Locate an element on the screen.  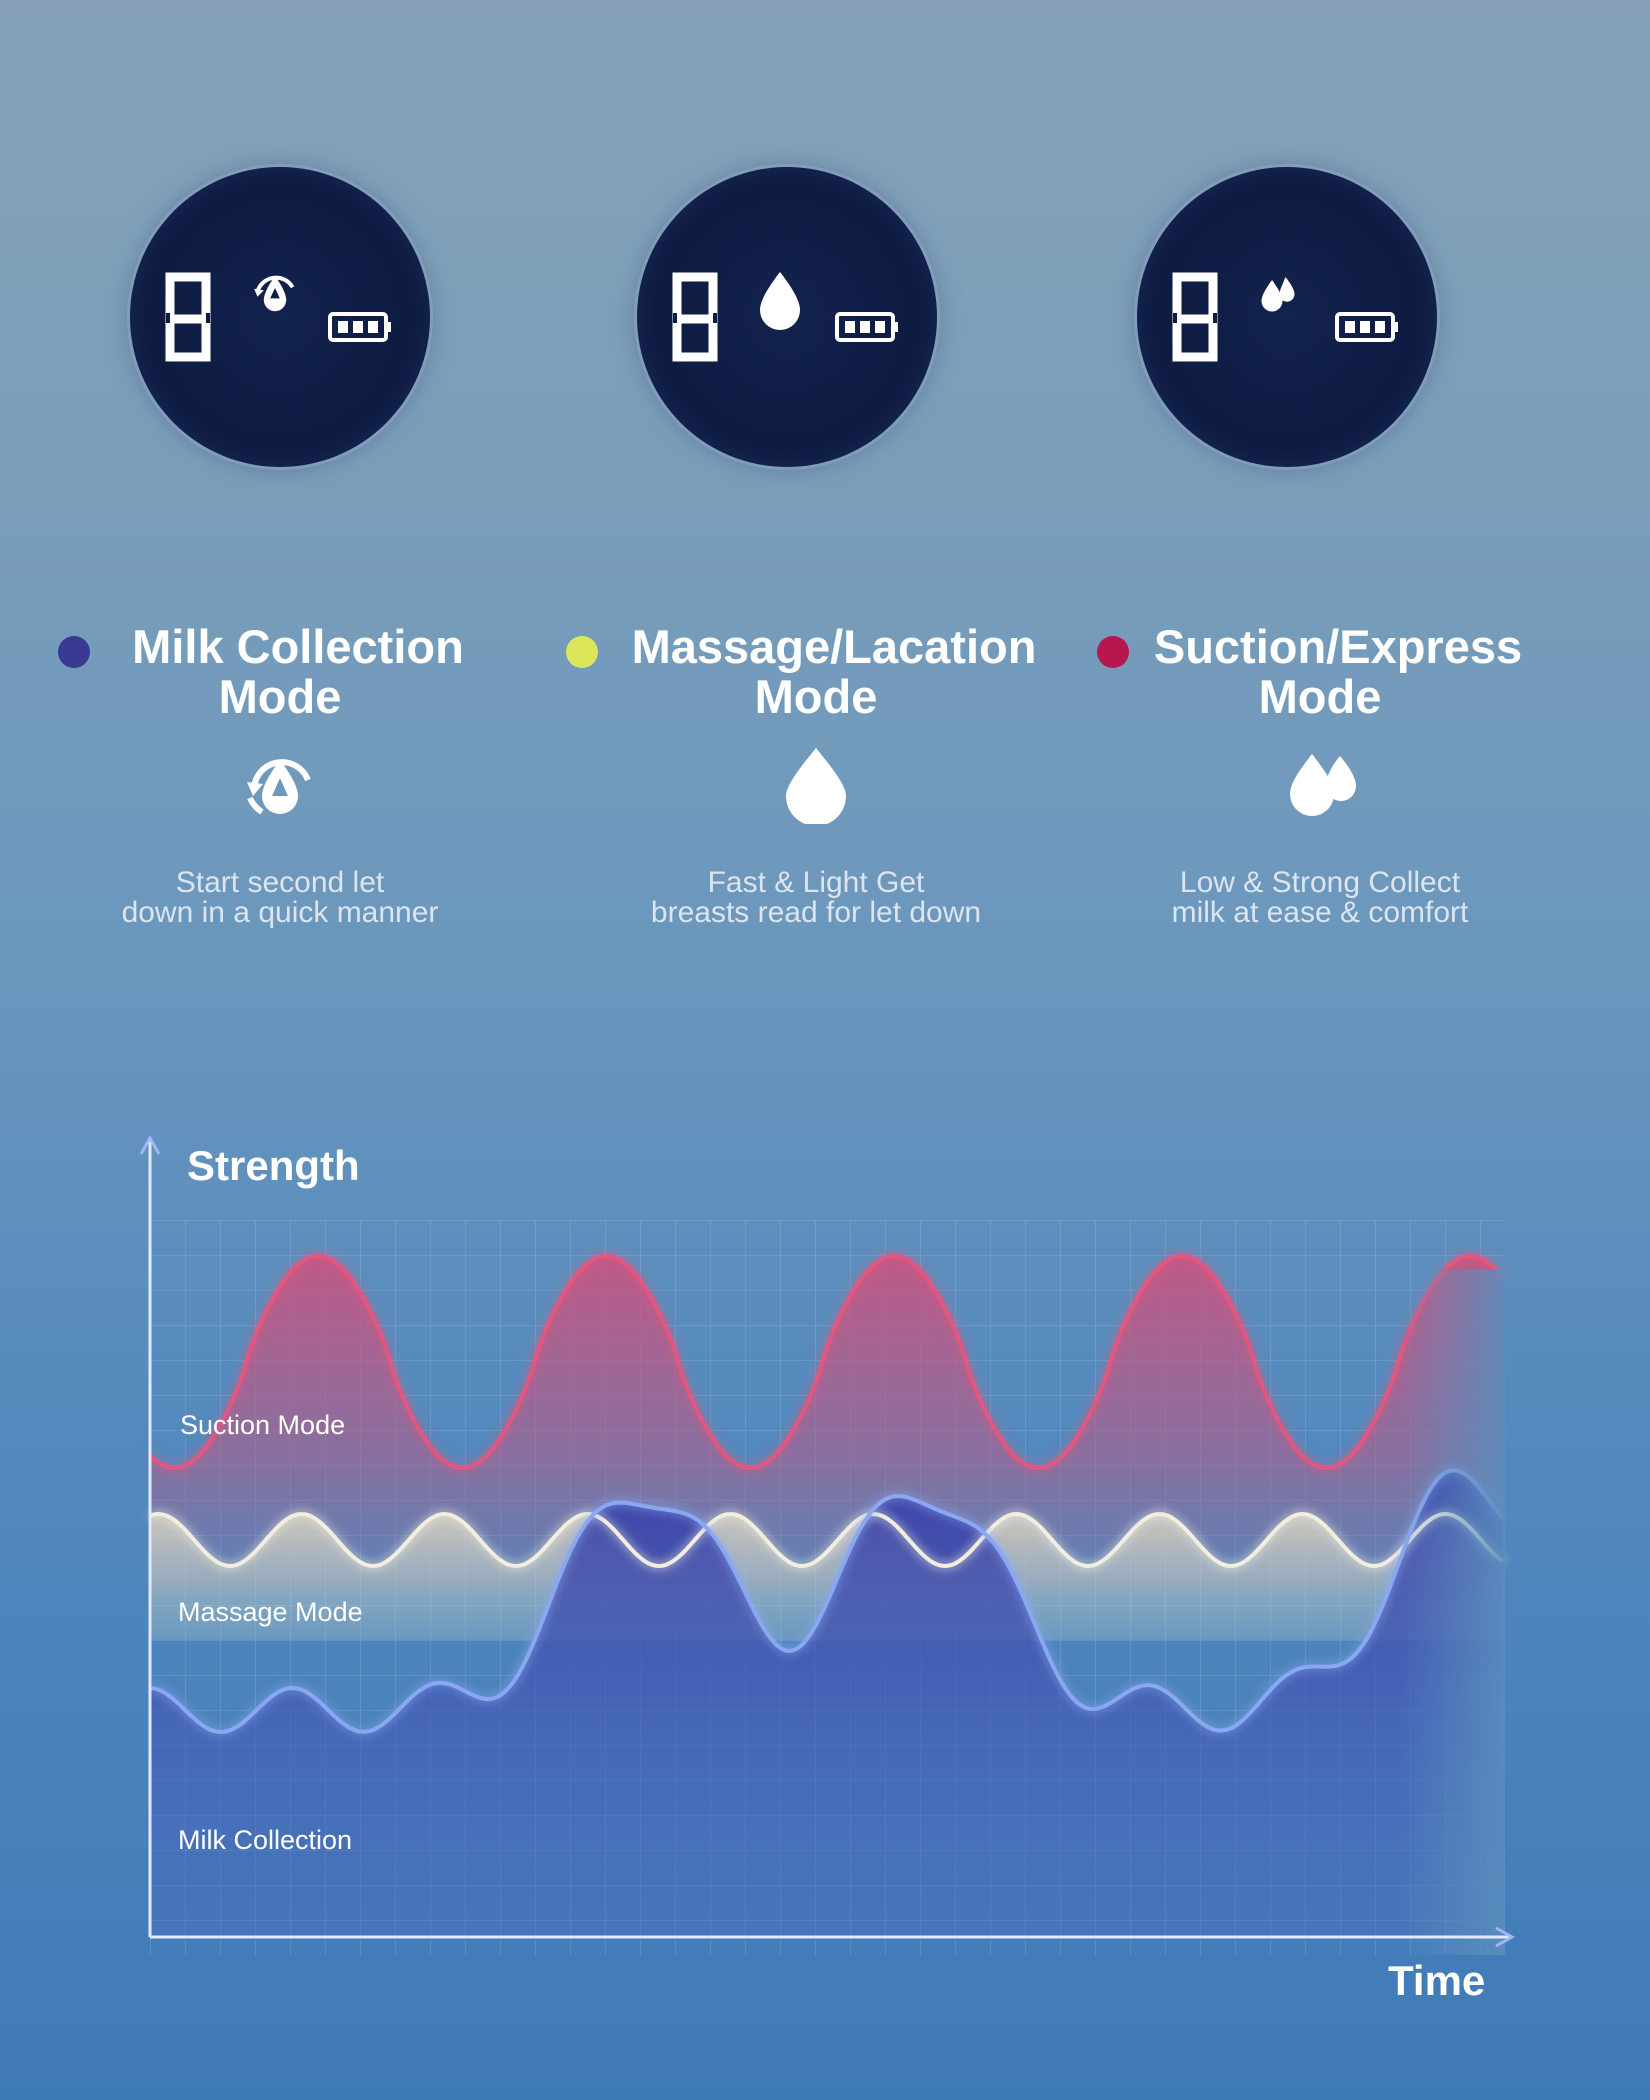
massage-mode-label: Massage Mode is located at coordinates (270, 1612).